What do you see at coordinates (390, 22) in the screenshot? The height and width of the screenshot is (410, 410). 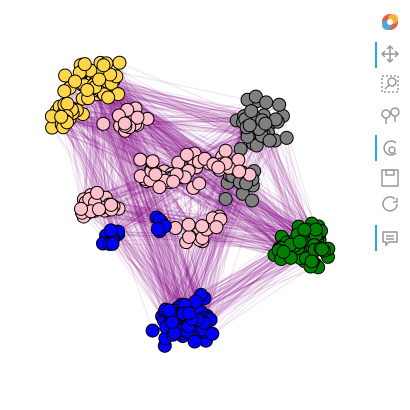 I see `bokeh-logo` at bounding box center [390, 22].